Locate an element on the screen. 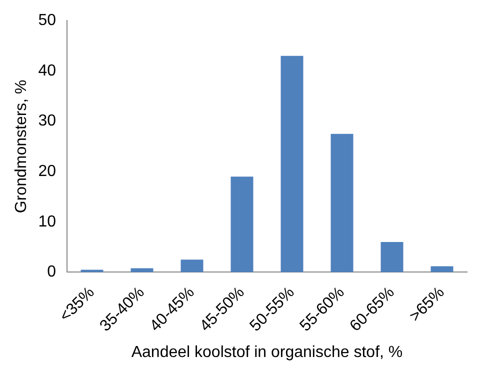  y-axis-title: Grondmonsters, % is located at coordinates (21, 147).